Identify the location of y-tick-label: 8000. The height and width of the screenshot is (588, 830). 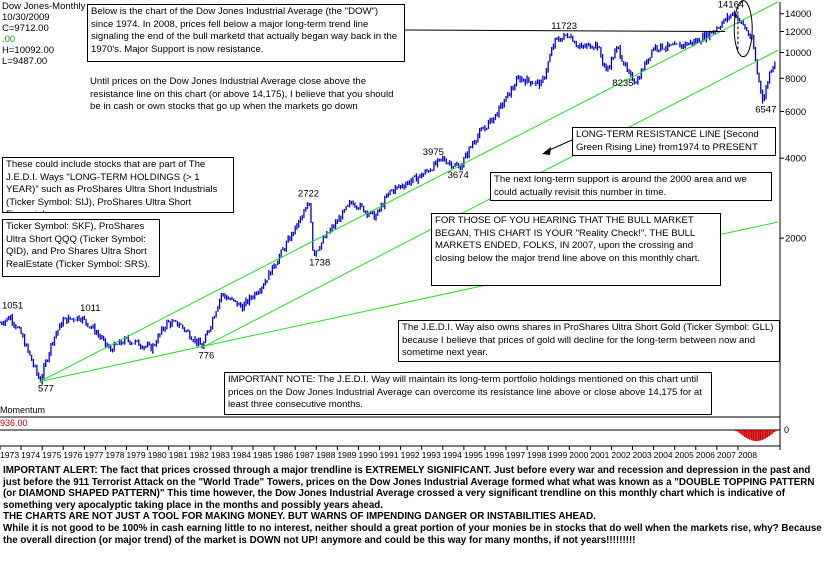
(795, 79).